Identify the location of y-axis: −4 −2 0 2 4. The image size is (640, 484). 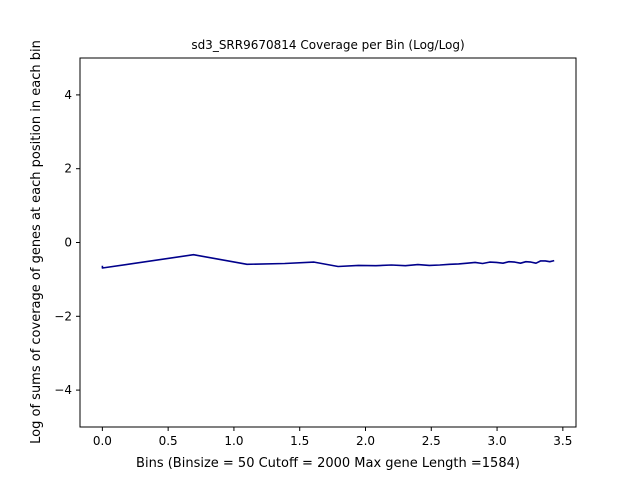
(67, 242).